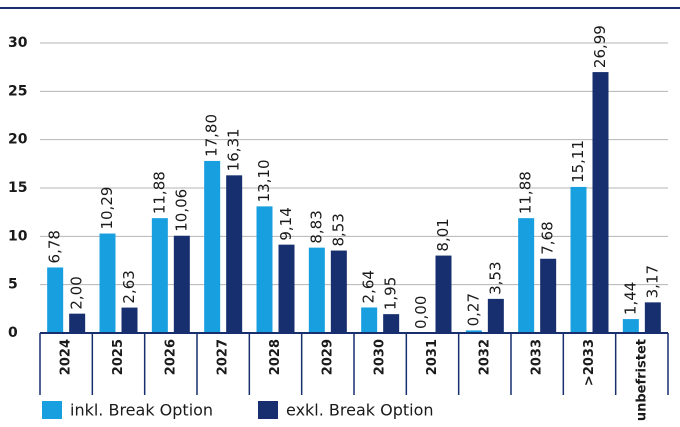  I want to click on data-label: 8,01, so click(443, 234).